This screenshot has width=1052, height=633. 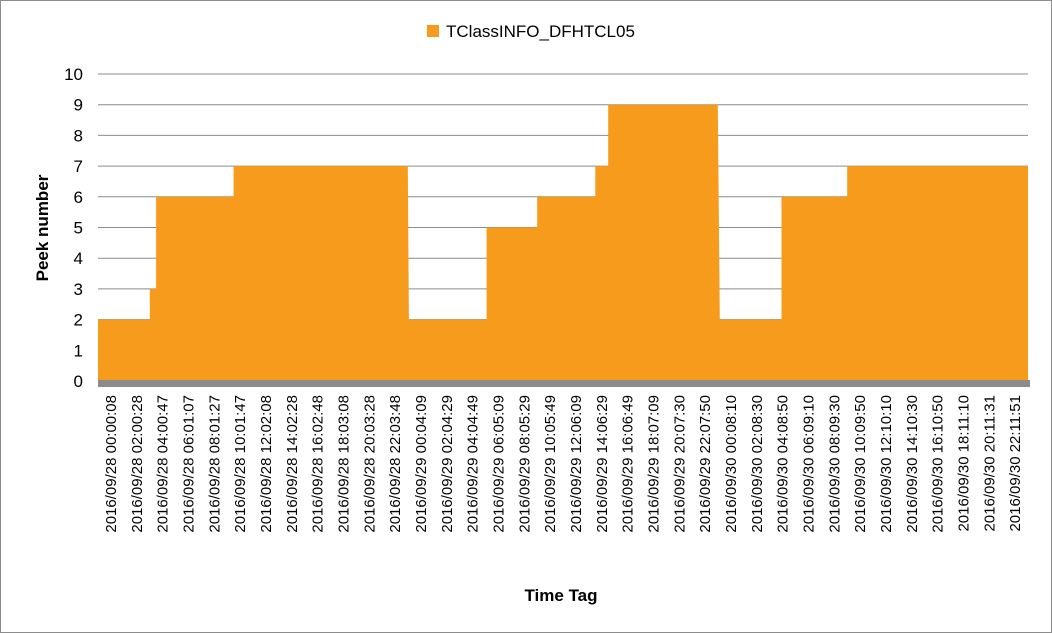 What do you see at coordinates (540, 31) in the screenshot?
I see `legend-label: TClassINFO_DFHTCL05` at bounding box center [540, 31].